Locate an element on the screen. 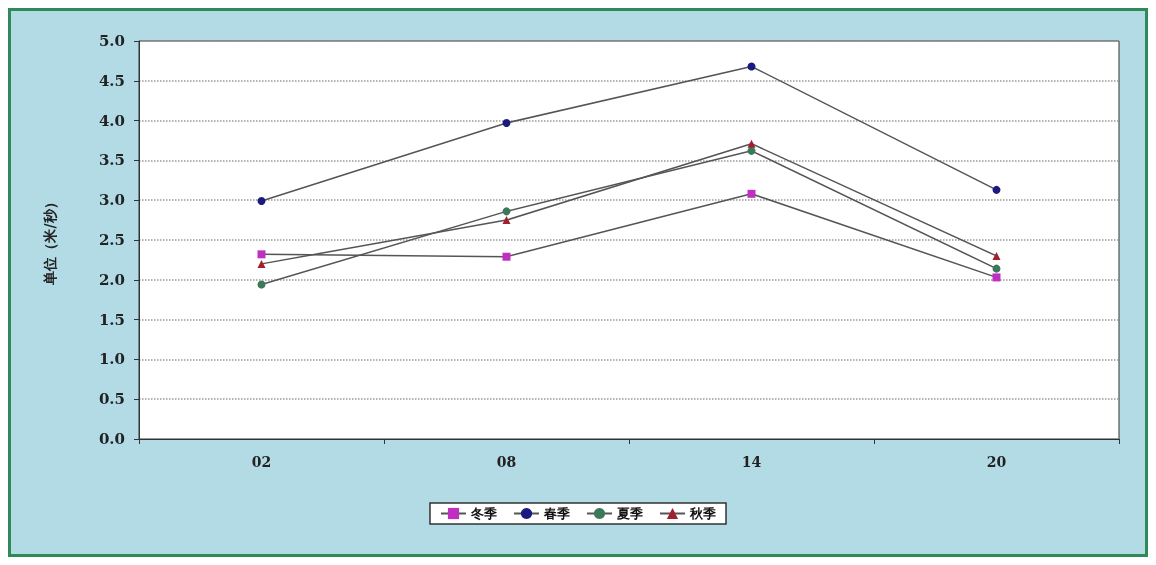  legend-label: 夏季 is located at coordinates (629, 513).